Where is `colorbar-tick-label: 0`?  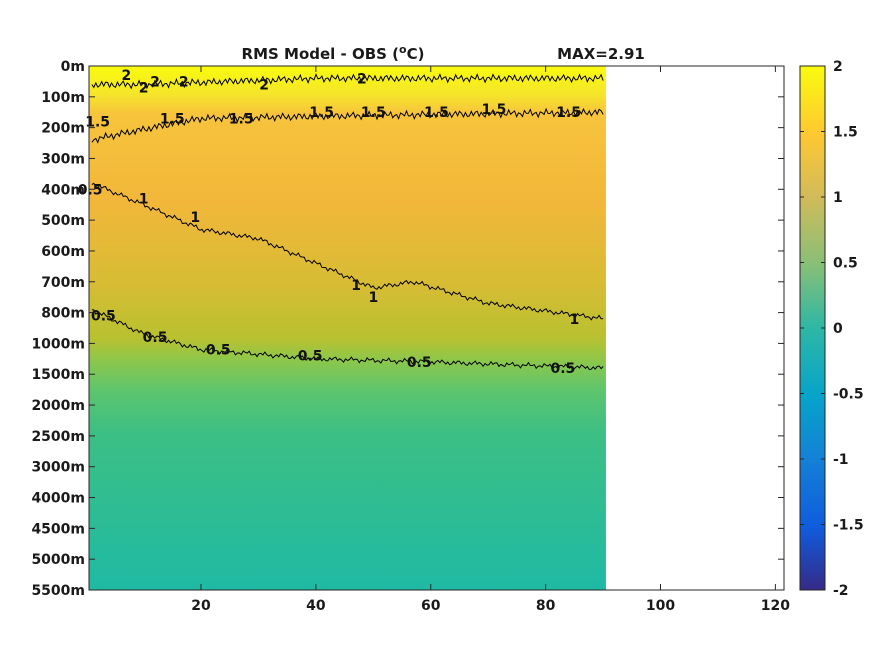 colorbar-tick-label: 0 is located at coordinates (838, 329).